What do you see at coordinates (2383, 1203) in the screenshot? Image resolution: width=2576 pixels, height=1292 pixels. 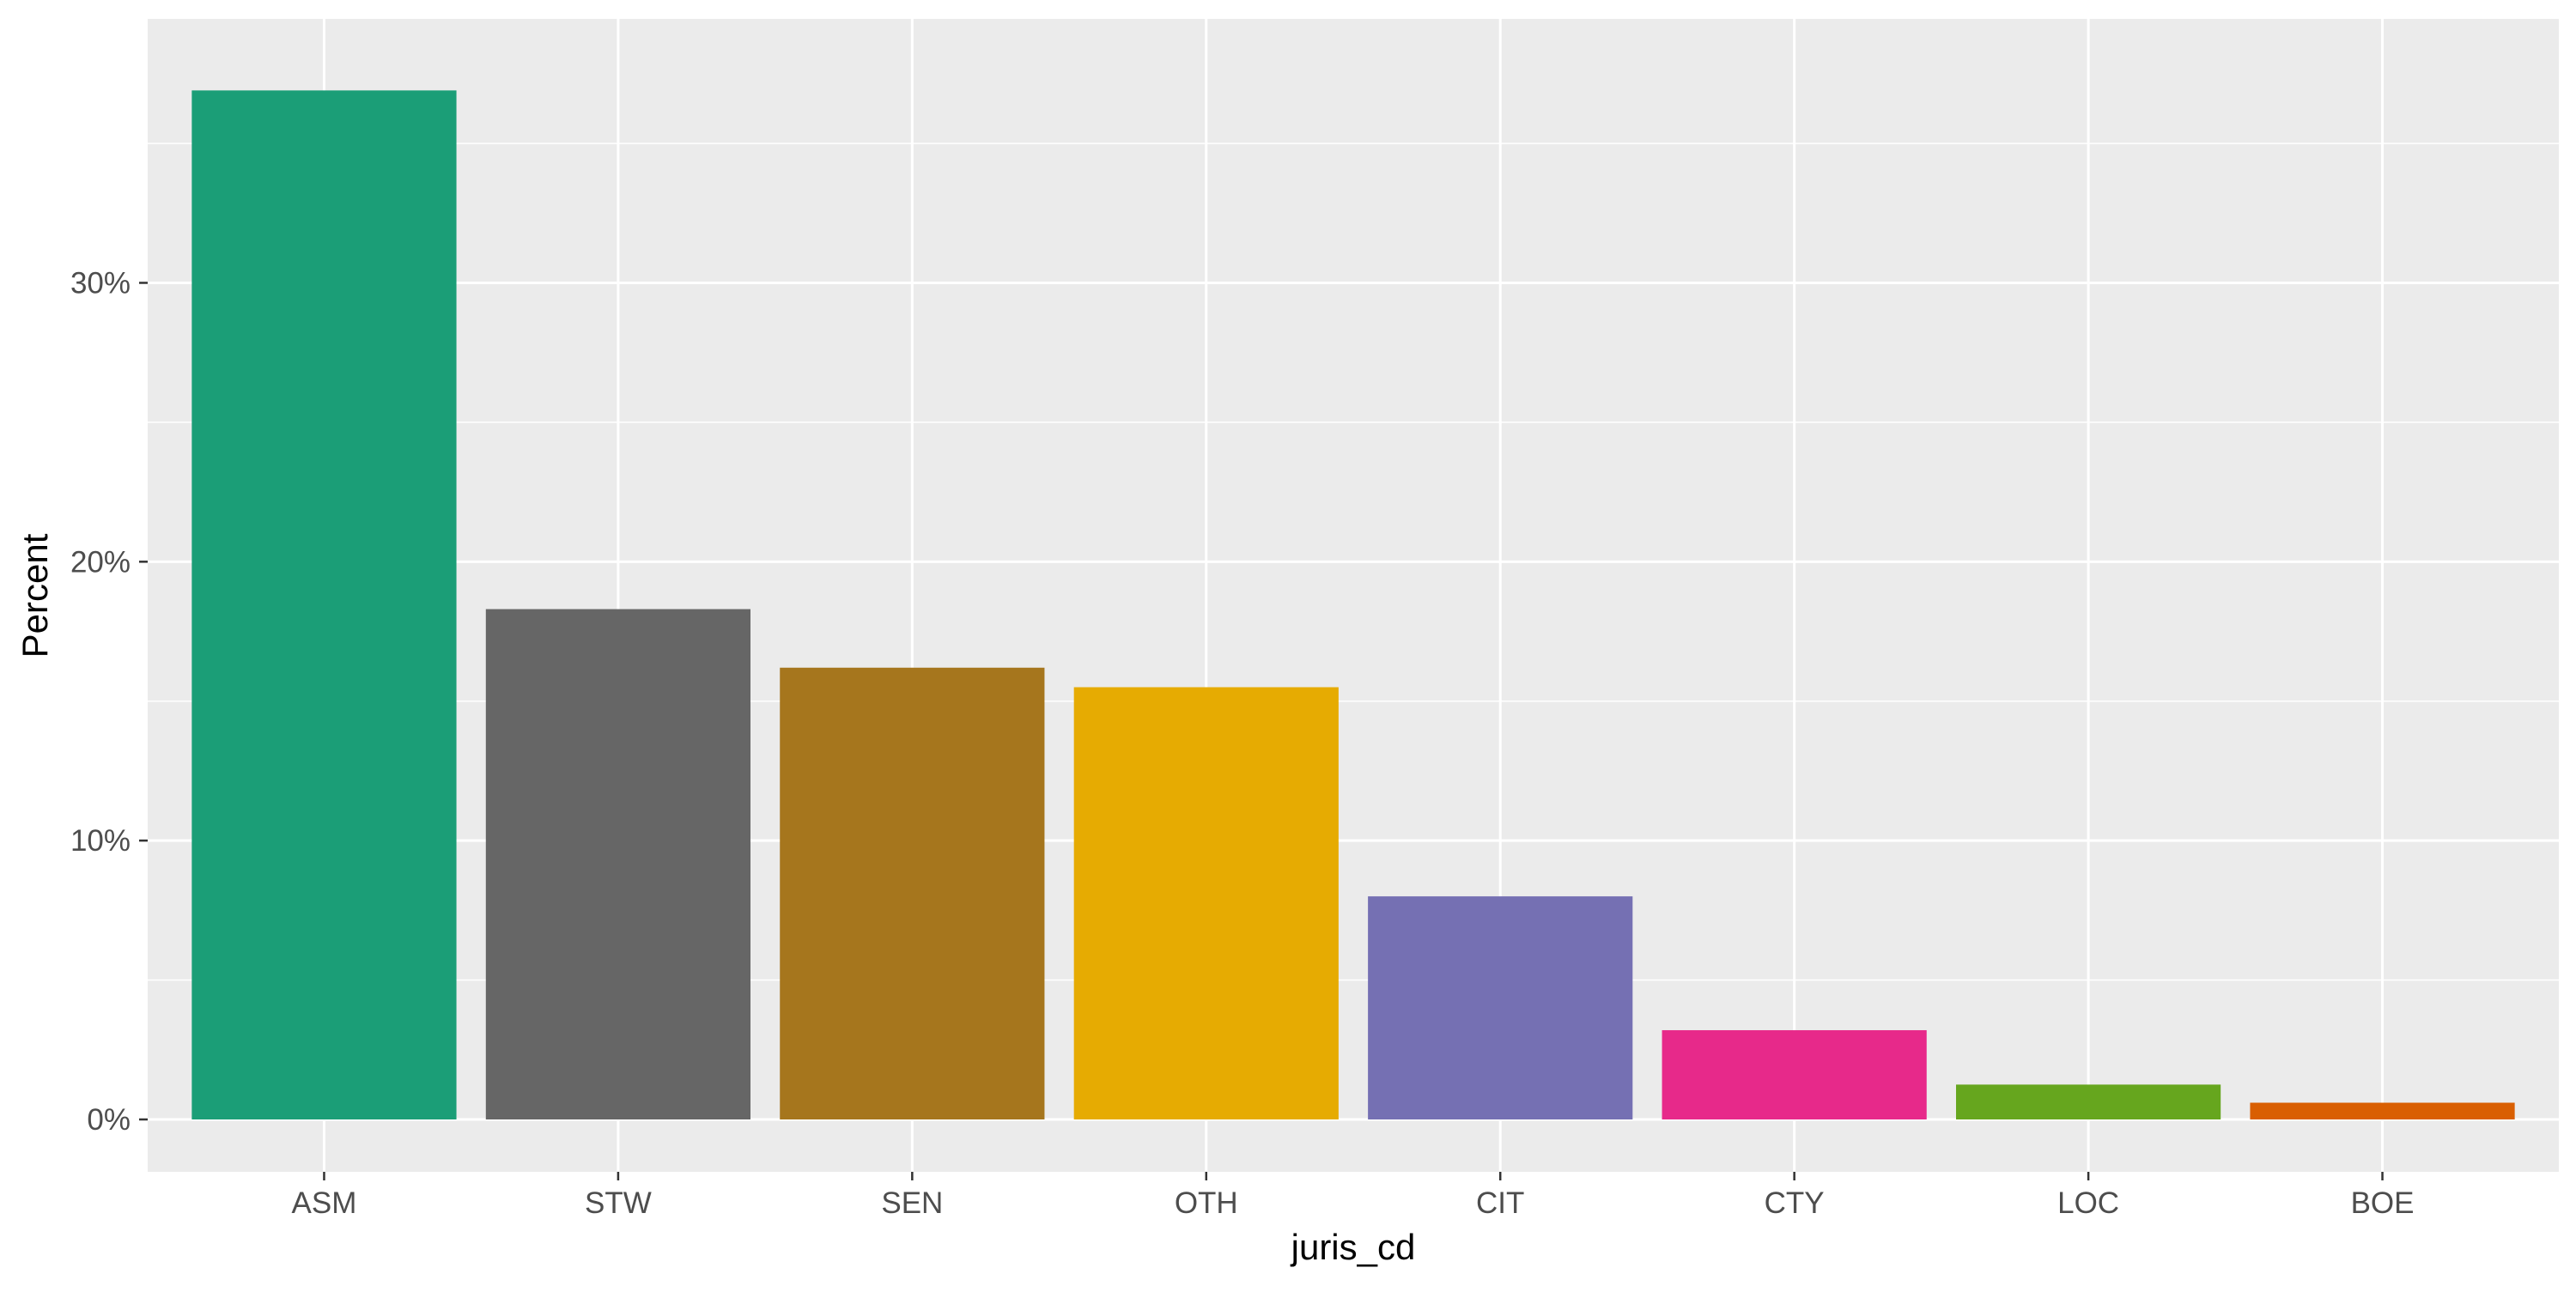 I see `x-tick-label: BOE` at bounding box center [2383, 1203].